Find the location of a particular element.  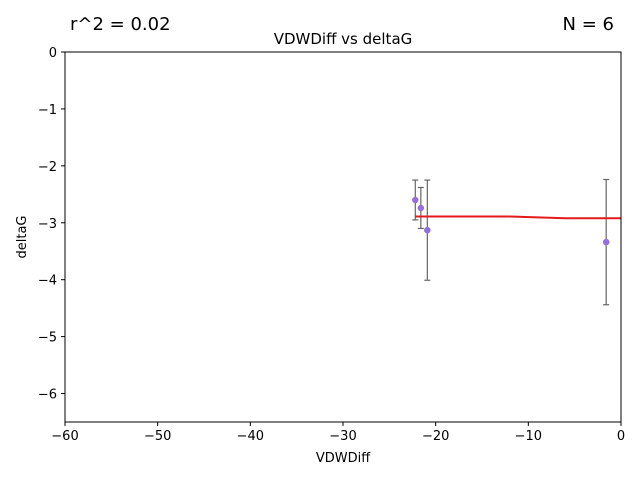

y-axis-label: deltaG is located at coordinates (22, 237).